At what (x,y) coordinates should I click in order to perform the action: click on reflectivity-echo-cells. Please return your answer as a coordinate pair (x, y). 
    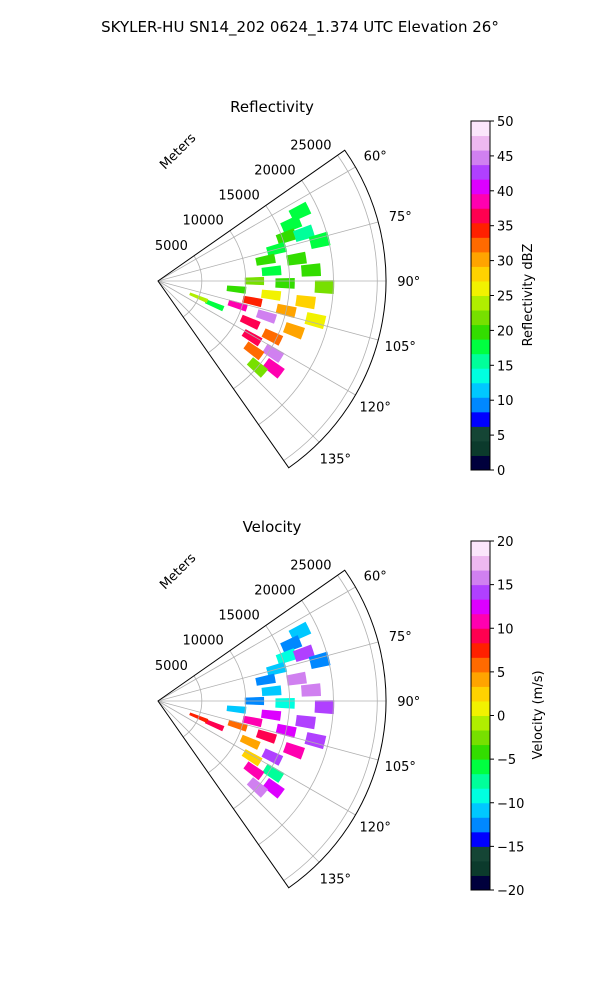
    Looking at the image, I should click on (262, 290).